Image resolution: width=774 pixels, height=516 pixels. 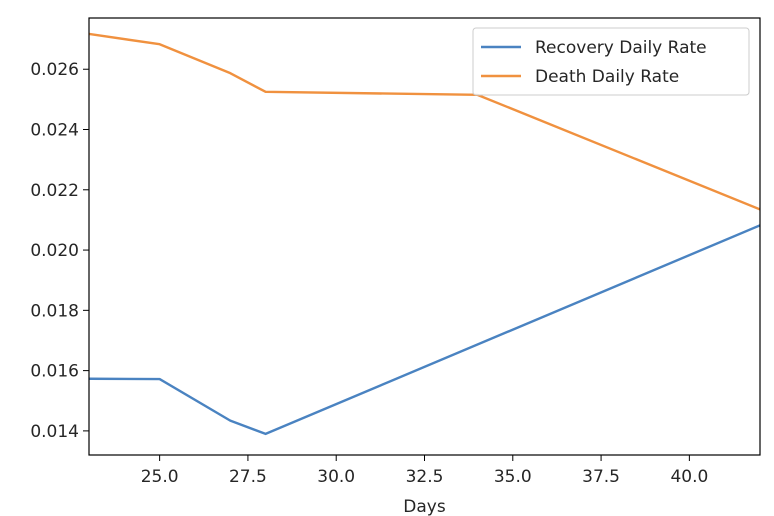 I want to click on x-tick-label: 37.5, so click(x=601, y=477).